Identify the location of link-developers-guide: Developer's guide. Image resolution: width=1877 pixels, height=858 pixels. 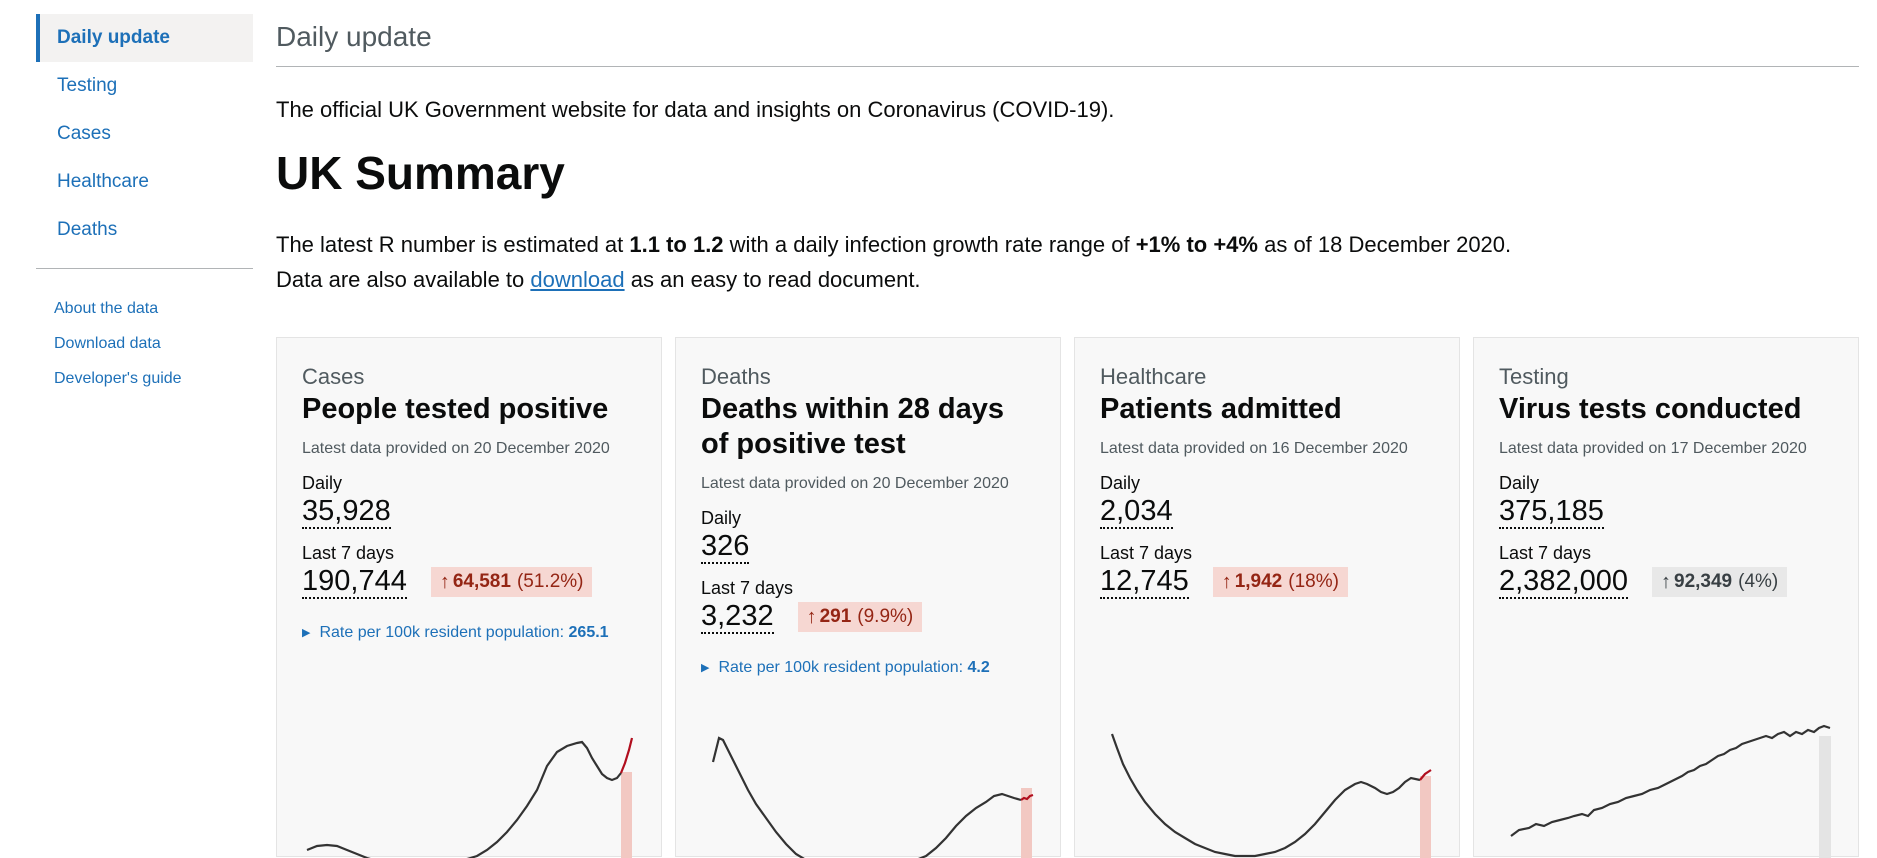
(118, 378).